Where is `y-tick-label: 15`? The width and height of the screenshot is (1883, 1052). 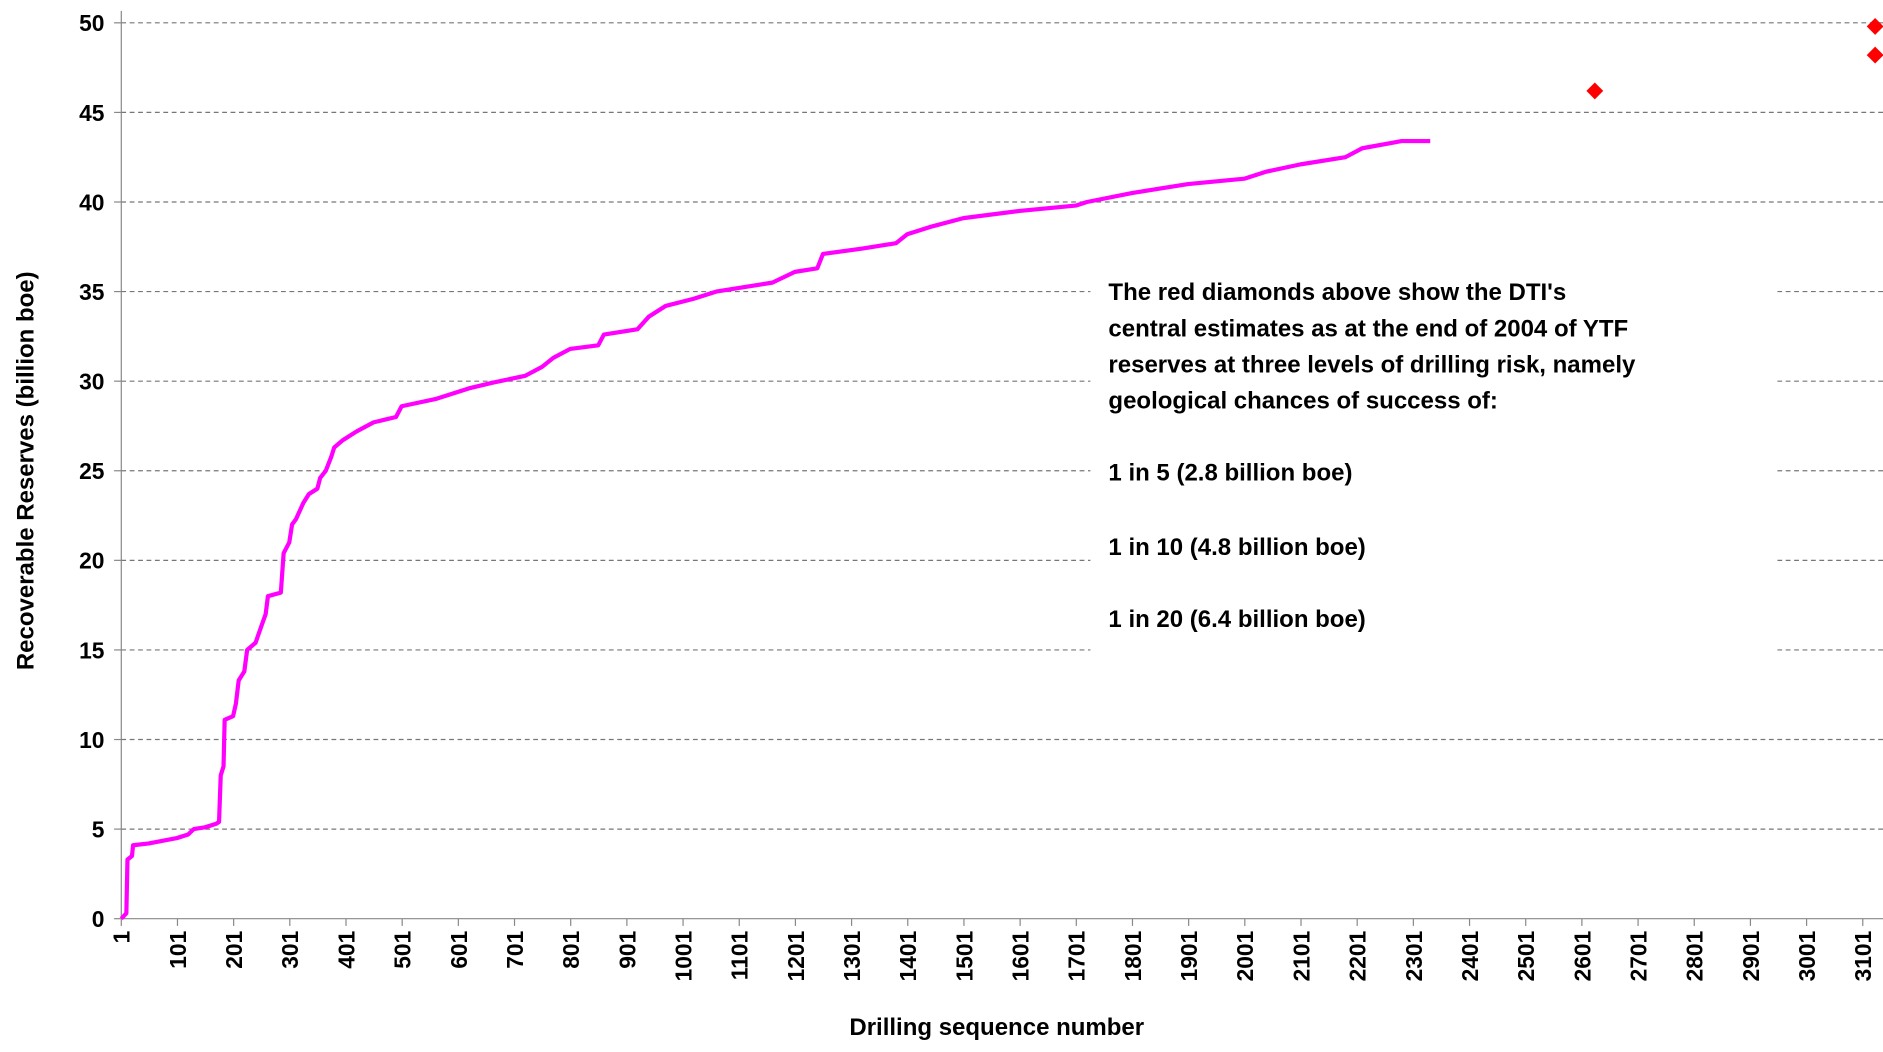 y-tick-label: 15 is located at coordinates (92, 650).